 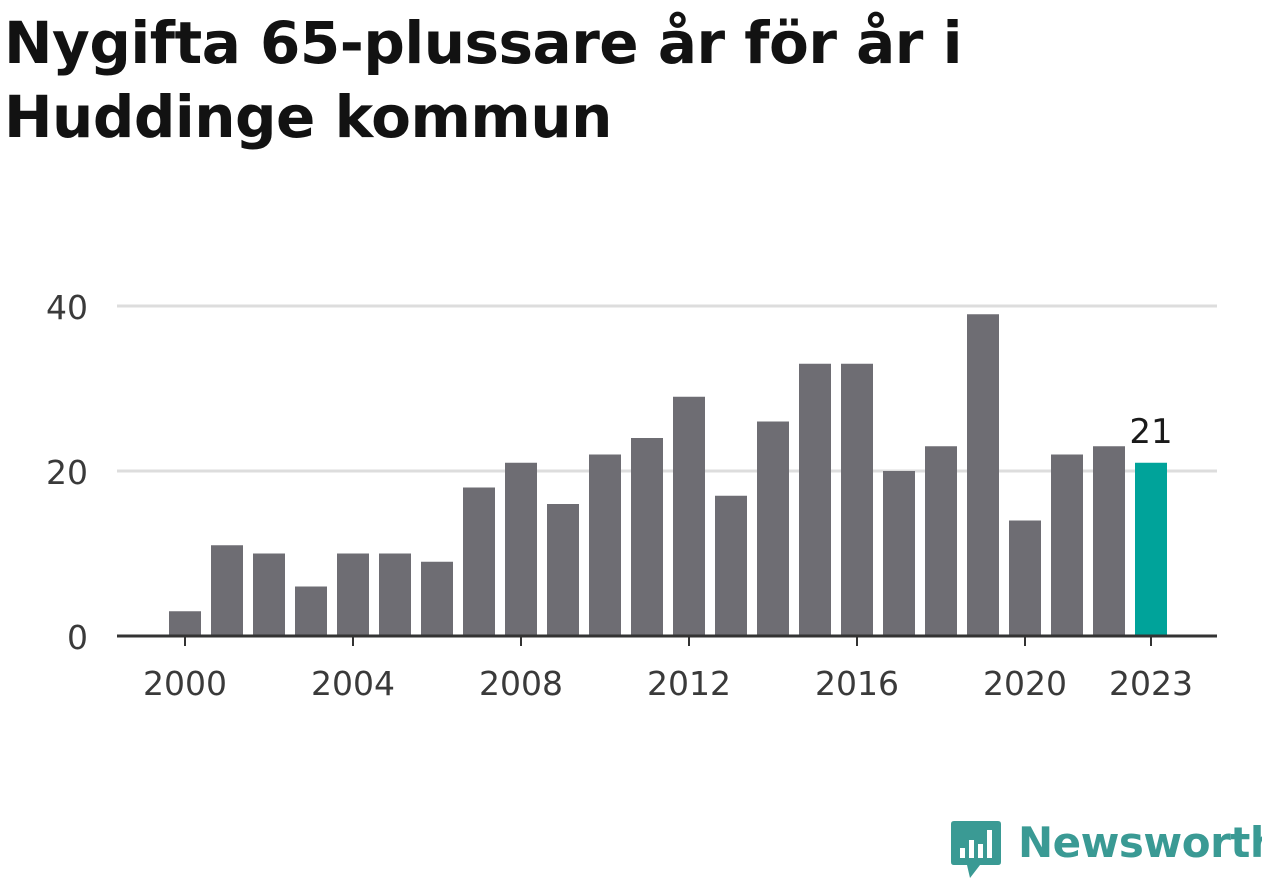 I want to click on bar-2017, so click(x=899, y=553).